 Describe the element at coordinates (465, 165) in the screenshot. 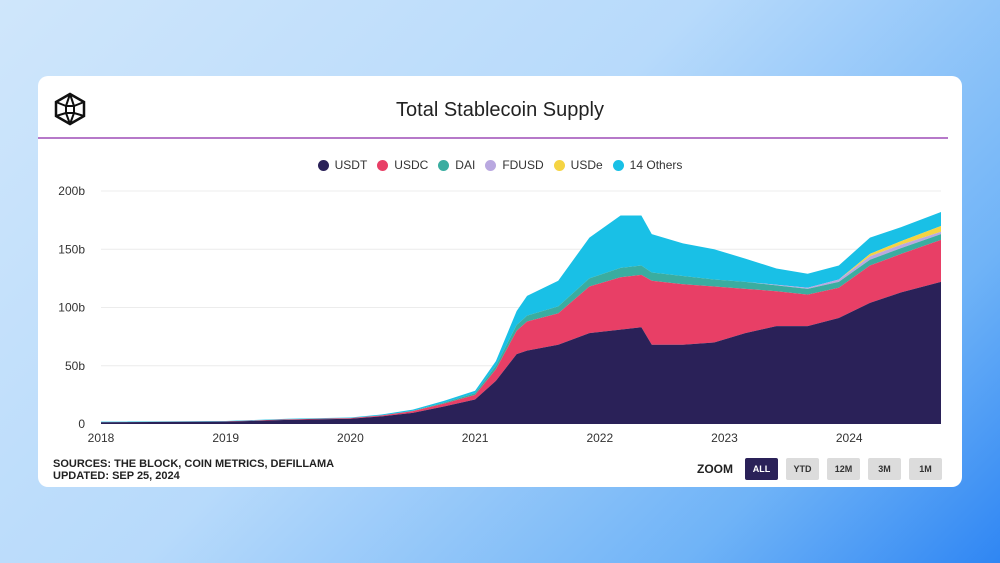

I see `legend-label: DAI` at that location.